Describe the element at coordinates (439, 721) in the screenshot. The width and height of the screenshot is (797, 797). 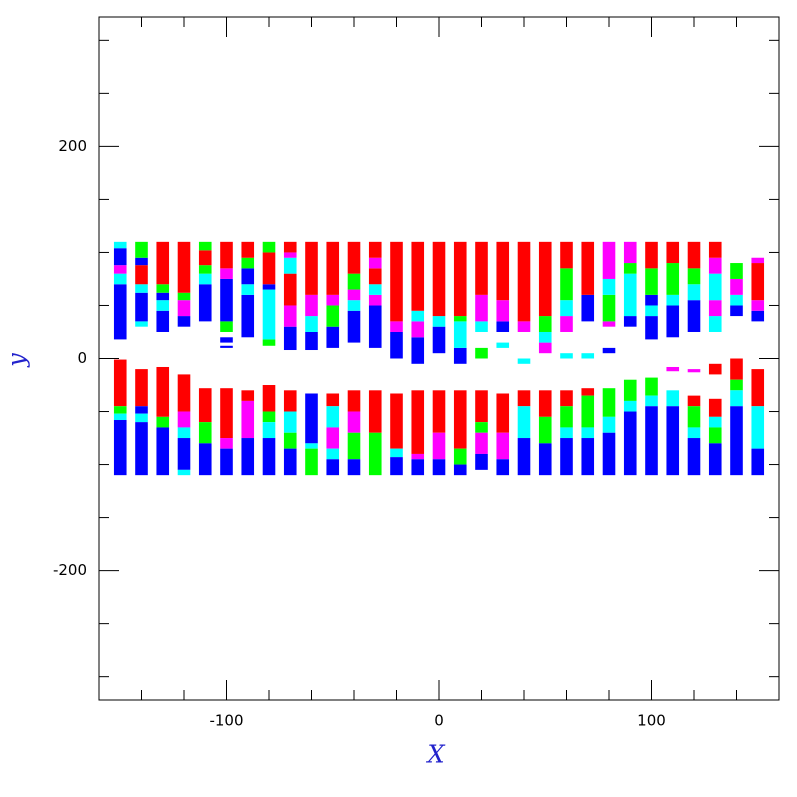
I see `x-tick-label: 0` at that location.